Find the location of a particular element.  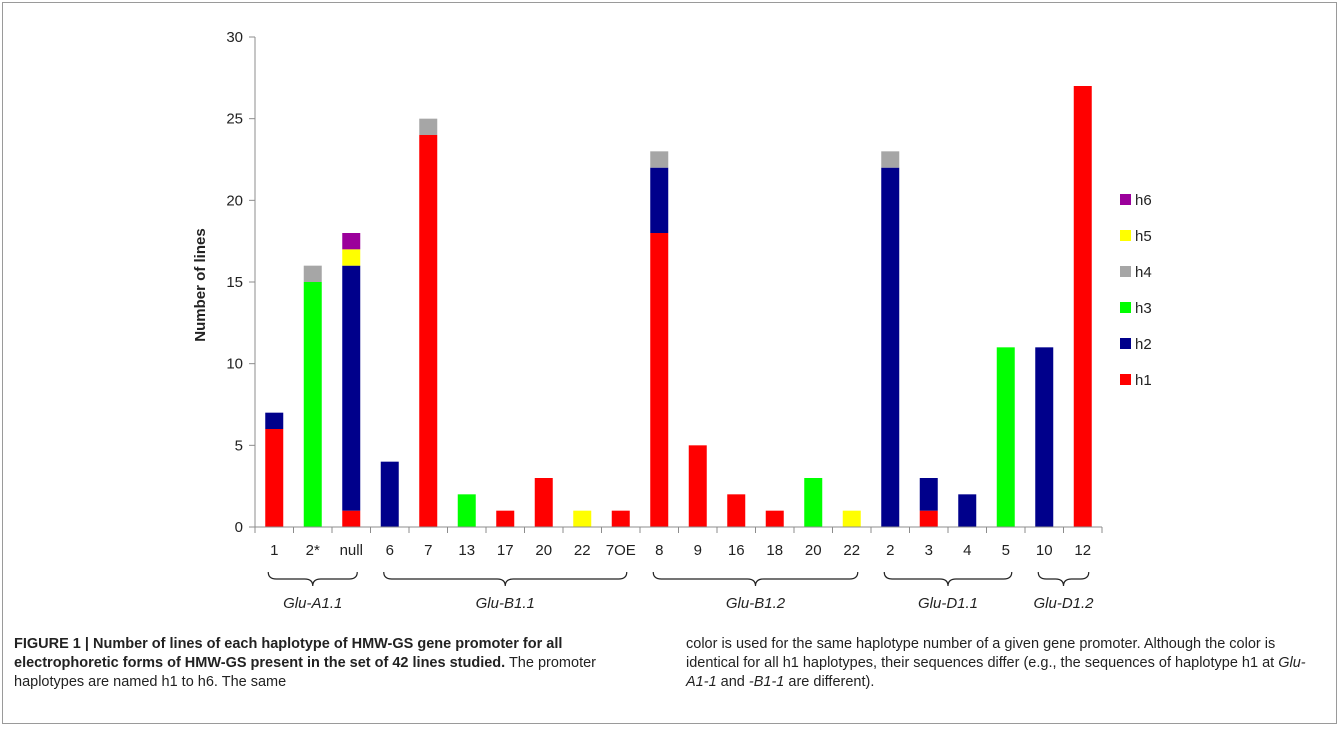

x-tick-label: 7 is located at coordinates (428, 550).